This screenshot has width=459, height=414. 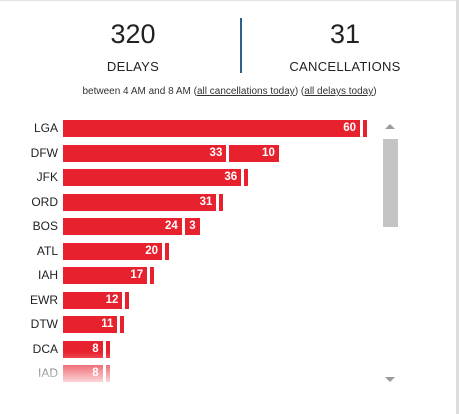 I want to click on scroll-up-arrow-icon, so click(x=390, y=126).